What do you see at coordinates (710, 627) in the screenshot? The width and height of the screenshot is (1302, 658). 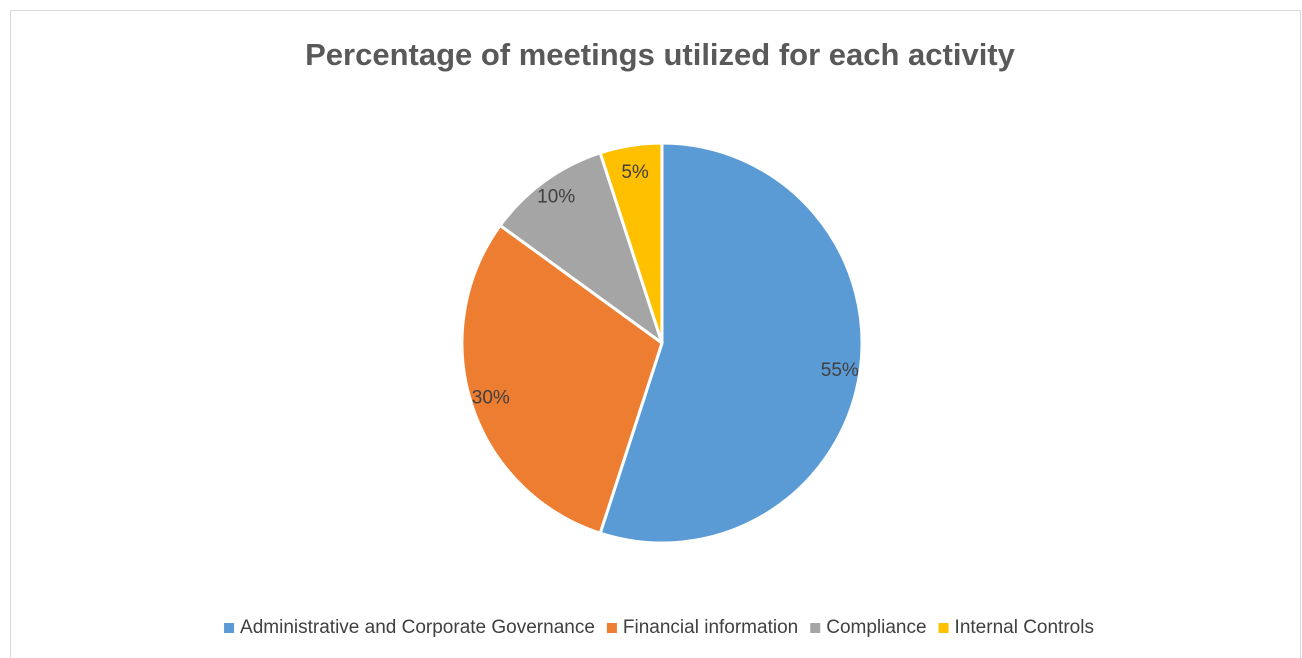 I see `legend-label: Financial information` at bounding box center [710, 627].